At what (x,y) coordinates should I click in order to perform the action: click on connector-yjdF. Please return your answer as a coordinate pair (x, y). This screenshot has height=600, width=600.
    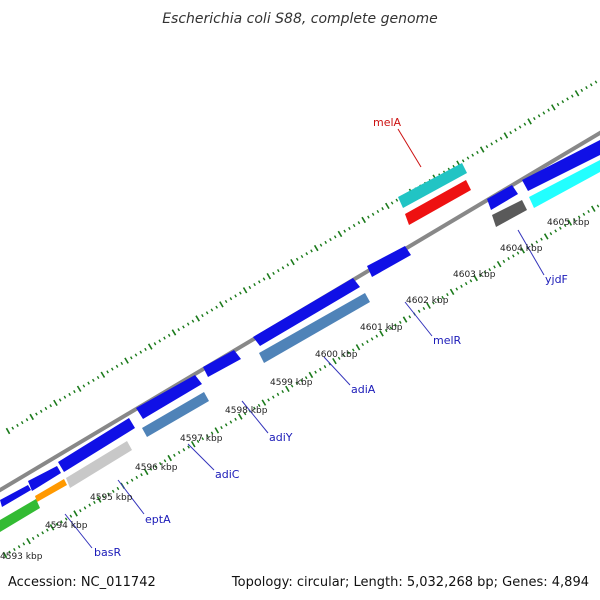
    Looking at the image, I should click on (531, 252).